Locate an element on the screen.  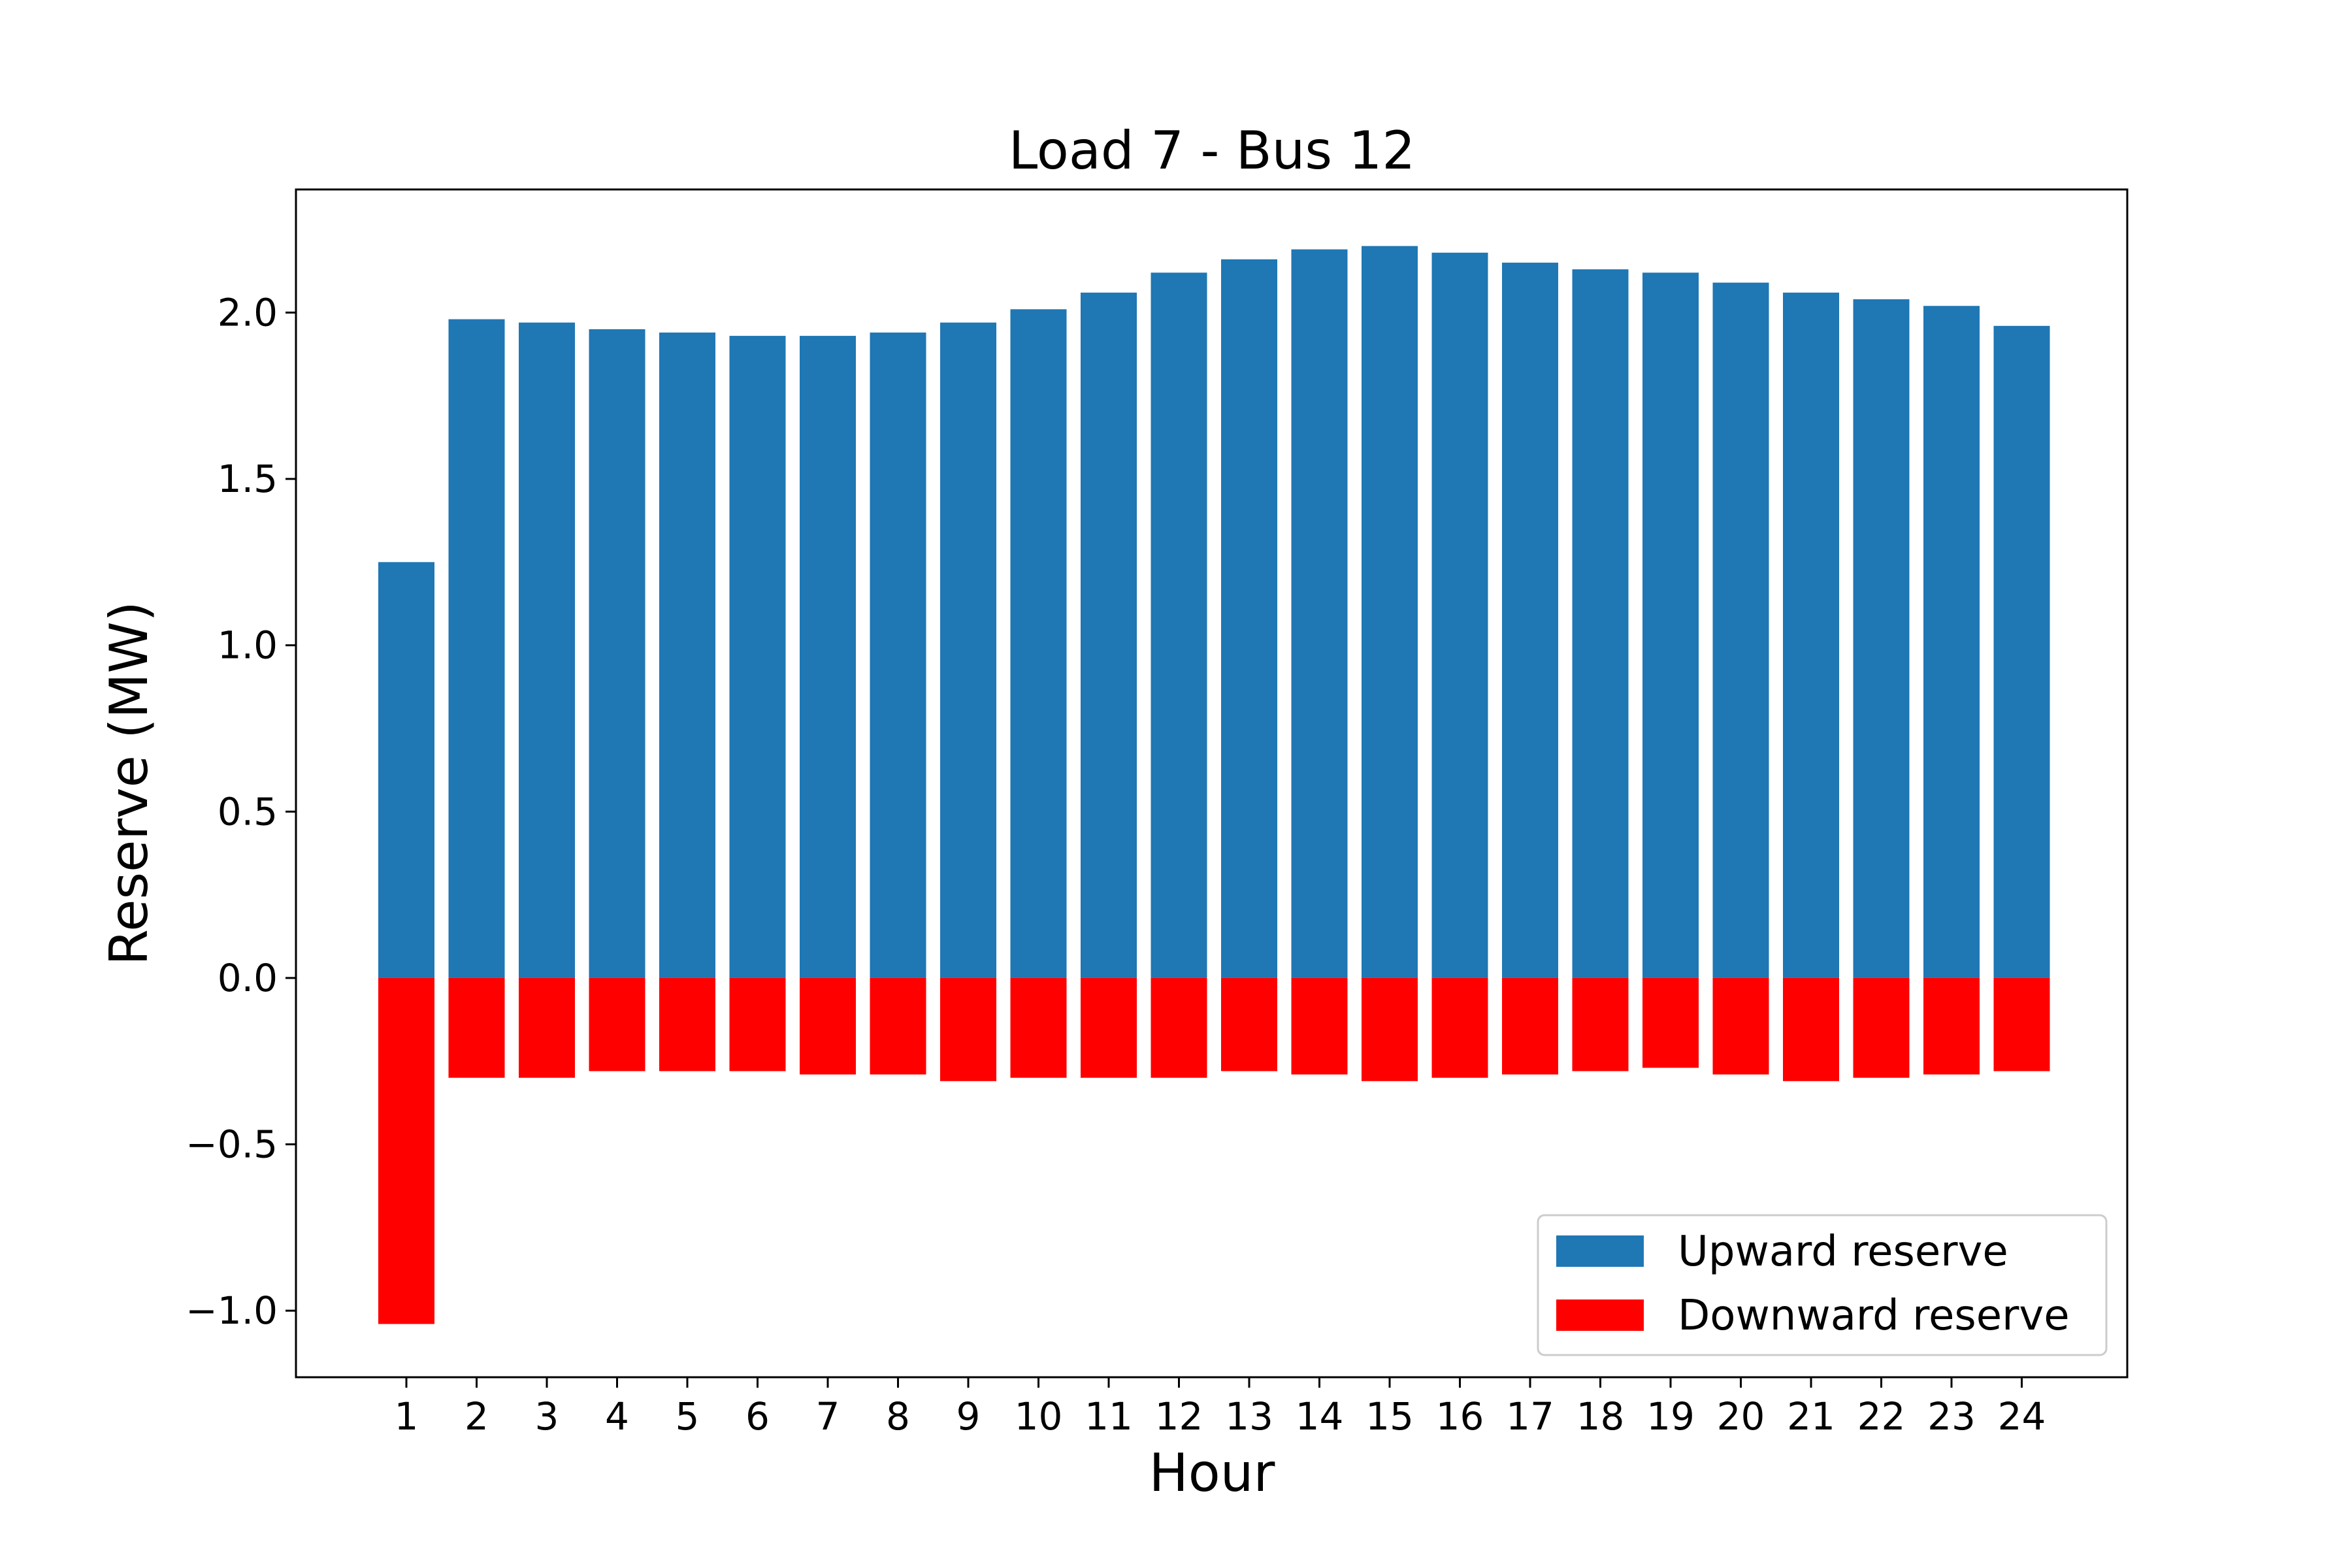
y-axis: −1.0 −0.5 0.0 0.5 1.0 1.5 2.0 is located at coordinates (241, 811).